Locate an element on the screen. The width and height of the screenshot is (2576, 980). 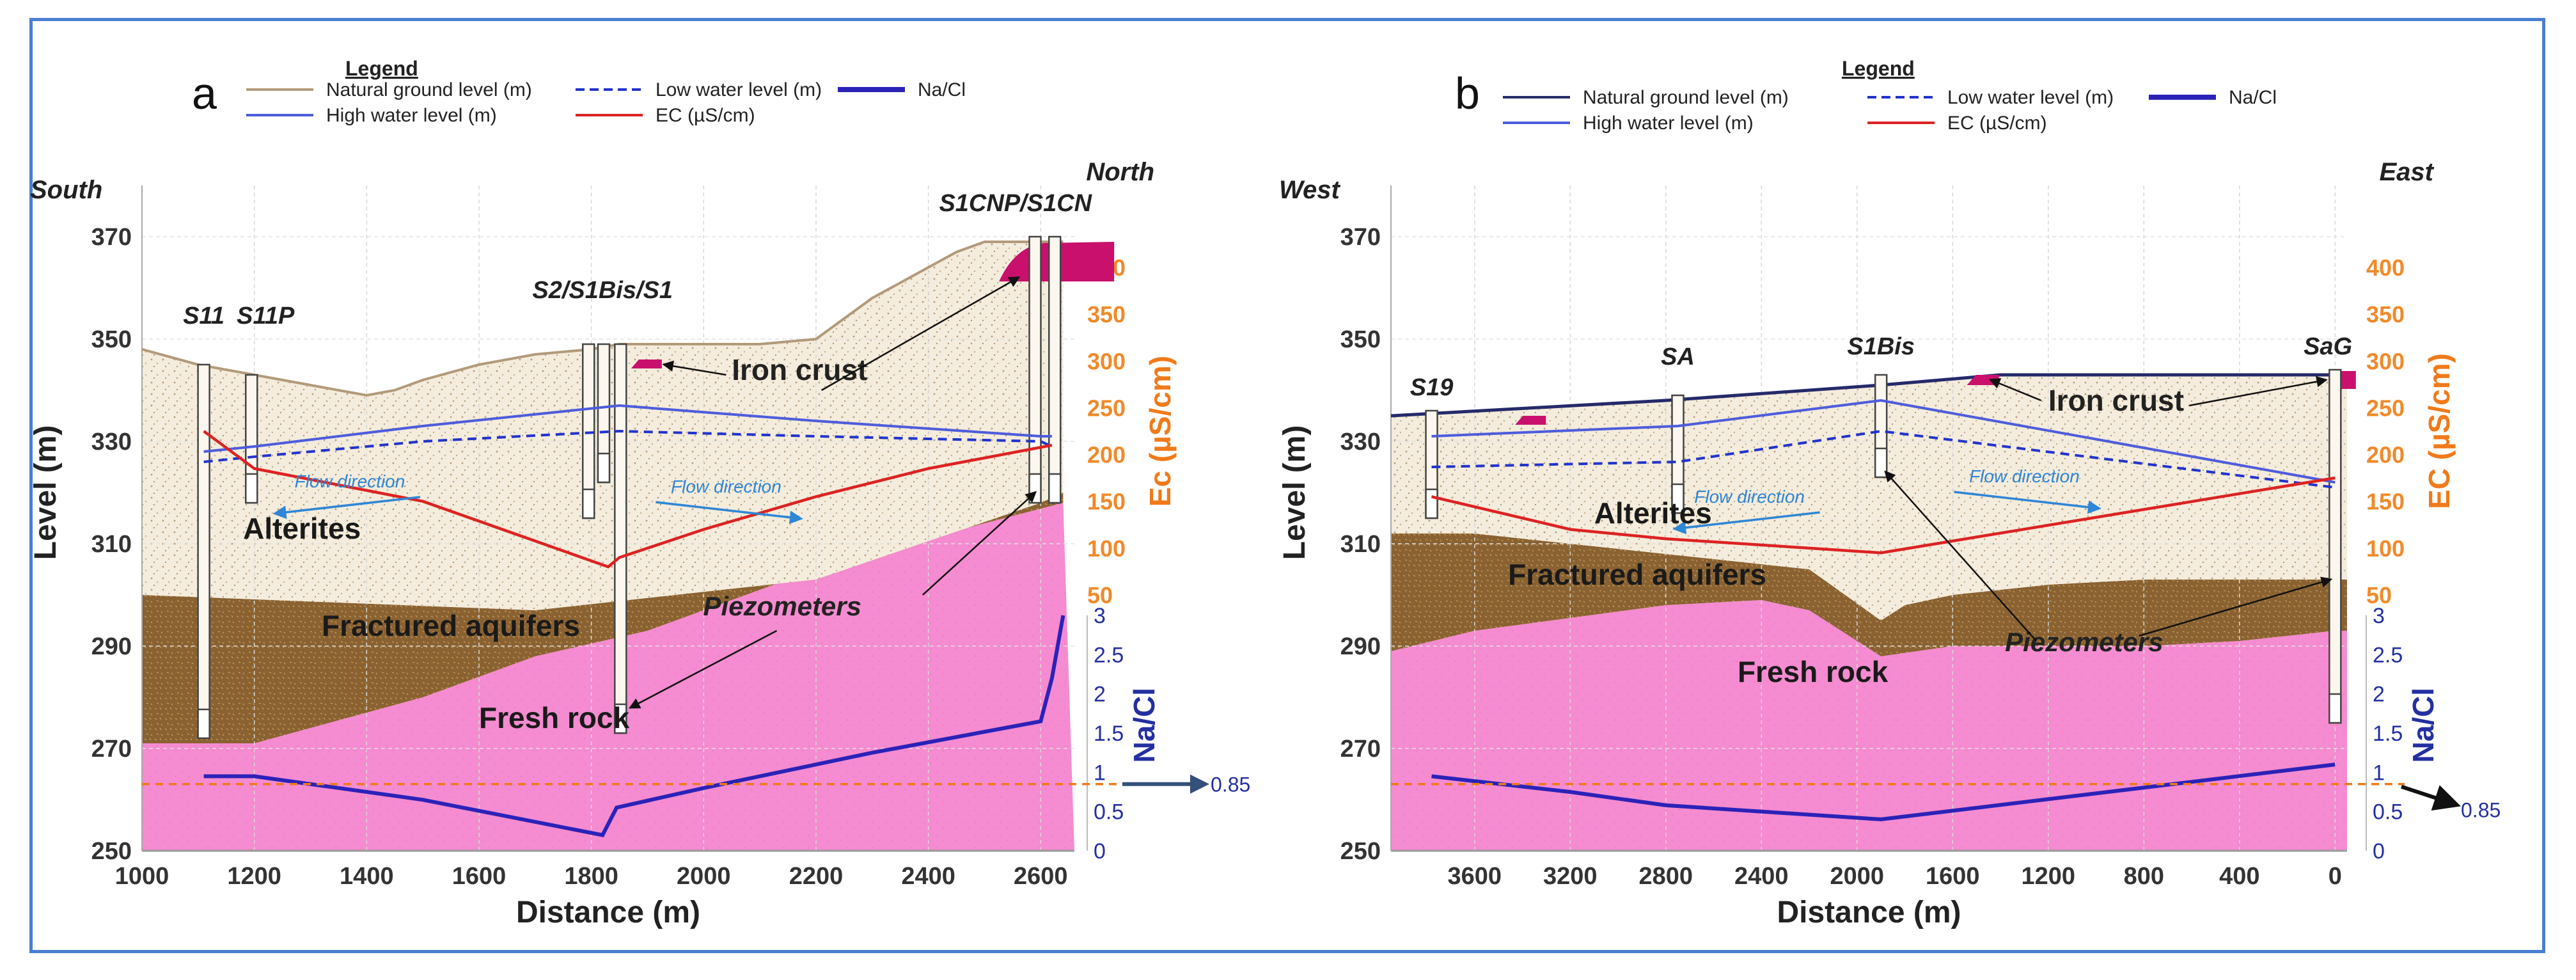
well-label: S11 is located at coordinates (203, 316).